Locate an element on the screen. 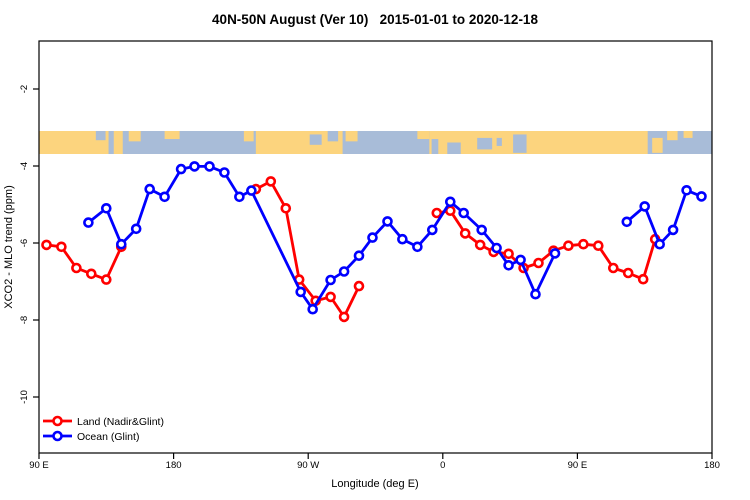 This screenshot has width=750, height=500. x-axis-tick-label: 90 E is located at coordinates (578, 465).